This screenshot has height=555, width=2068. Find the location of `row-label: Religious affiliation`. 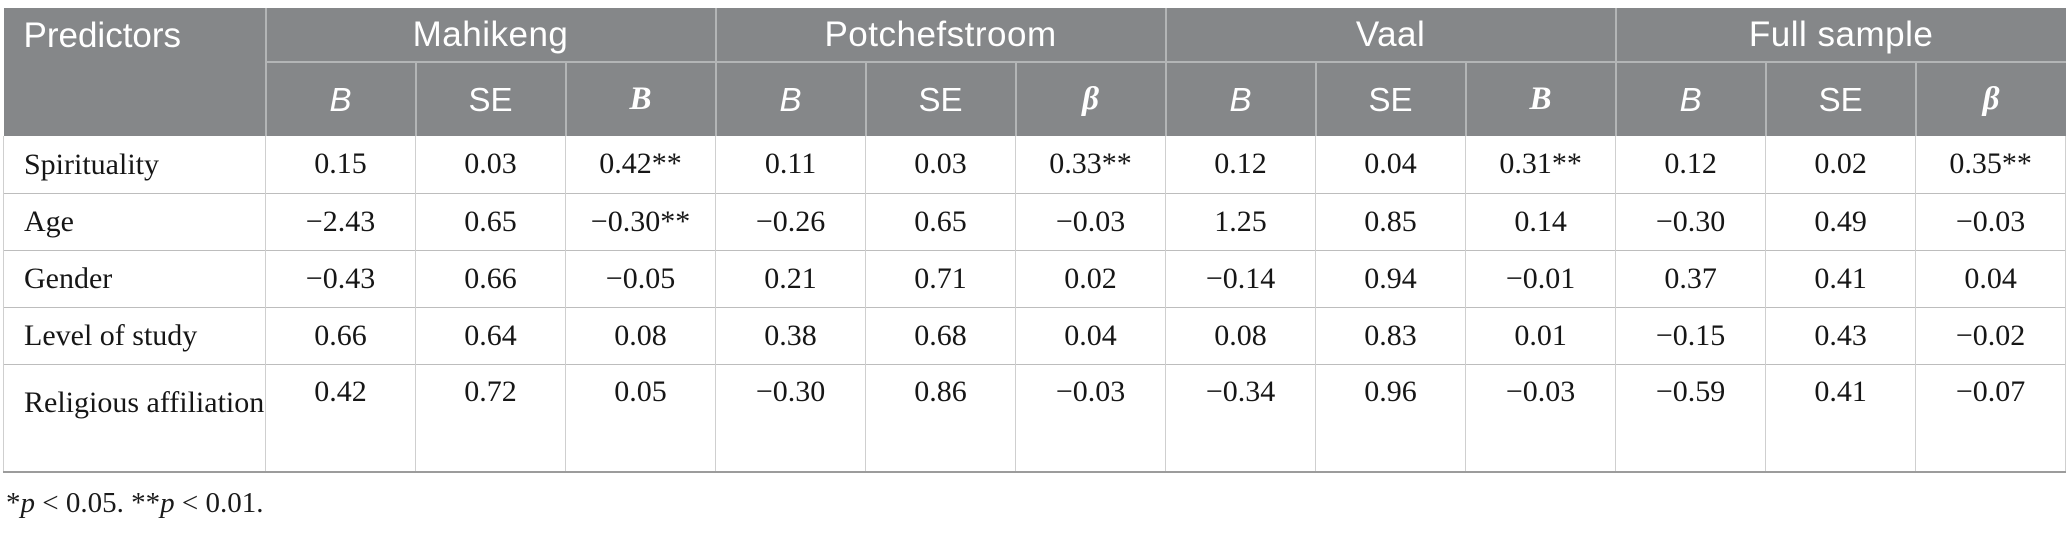

row-label: Religious affiliation is located at coordinates (134, 418).